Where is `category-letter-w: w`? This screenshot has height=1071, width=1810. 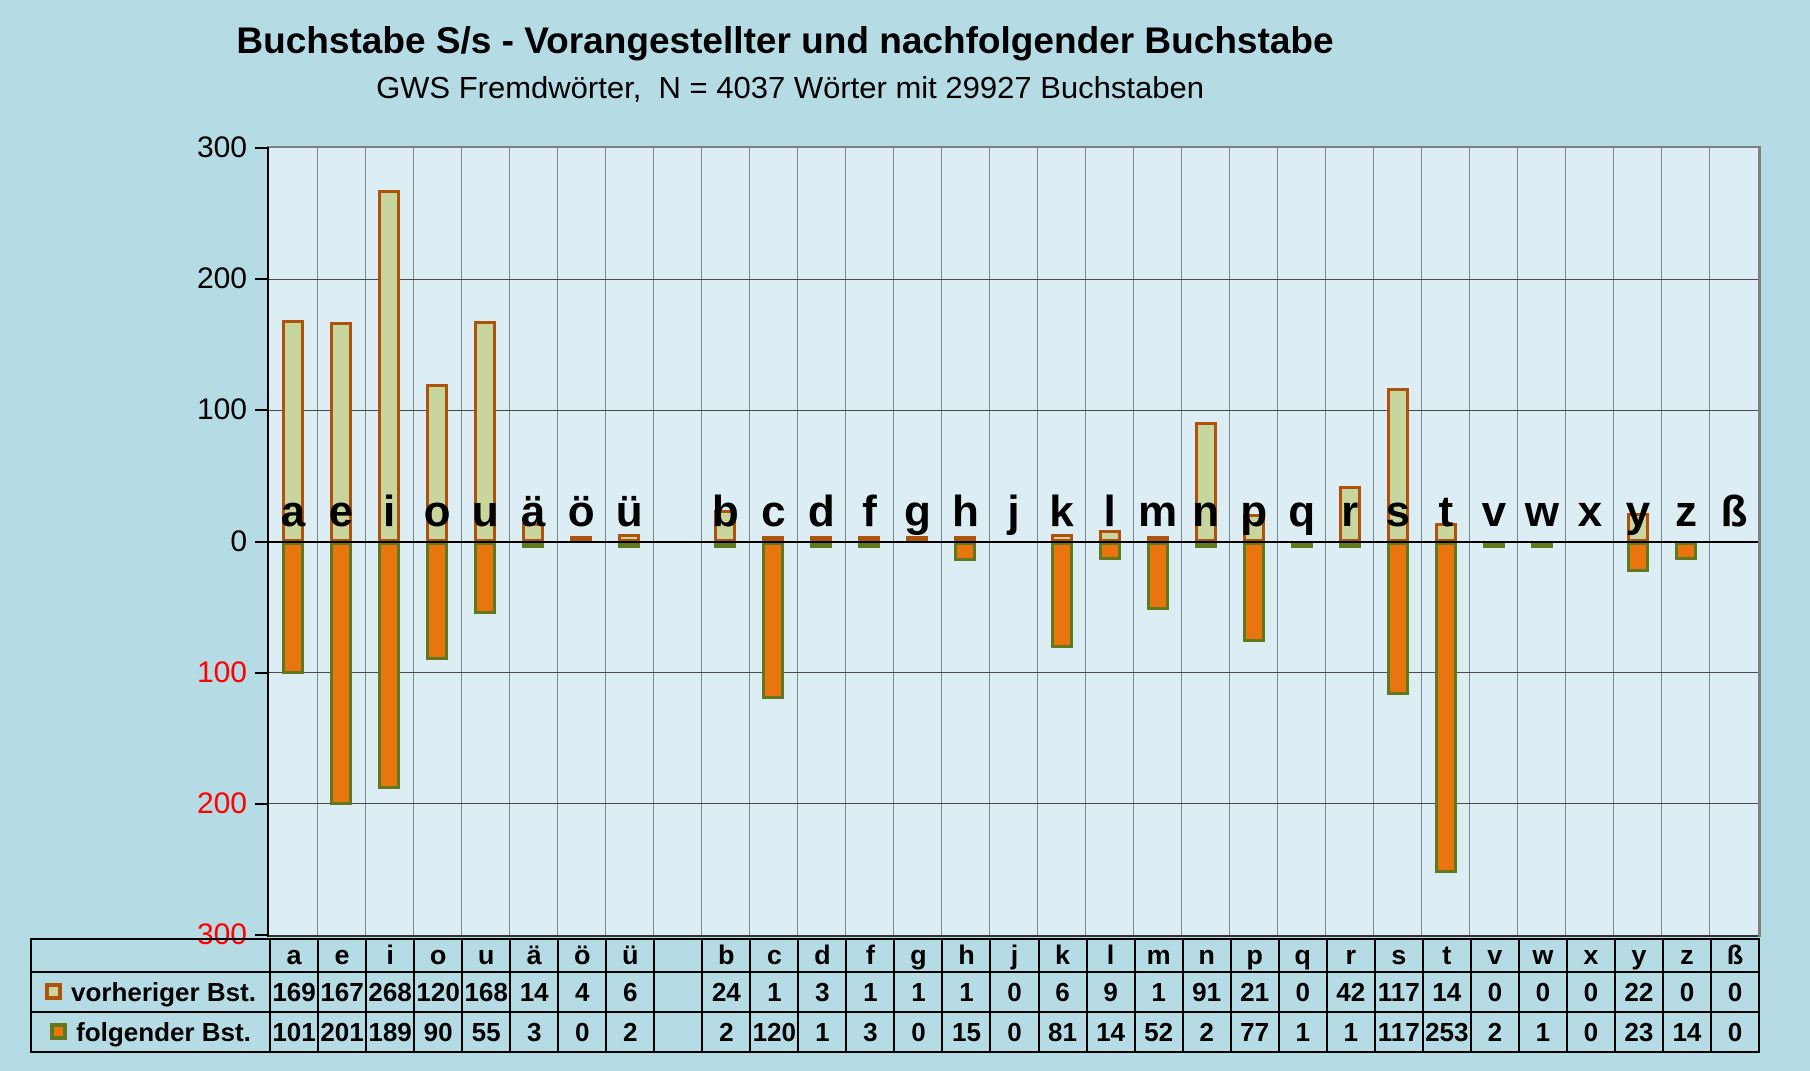
category-letter-w: w is located at coordinates (1541, 511).